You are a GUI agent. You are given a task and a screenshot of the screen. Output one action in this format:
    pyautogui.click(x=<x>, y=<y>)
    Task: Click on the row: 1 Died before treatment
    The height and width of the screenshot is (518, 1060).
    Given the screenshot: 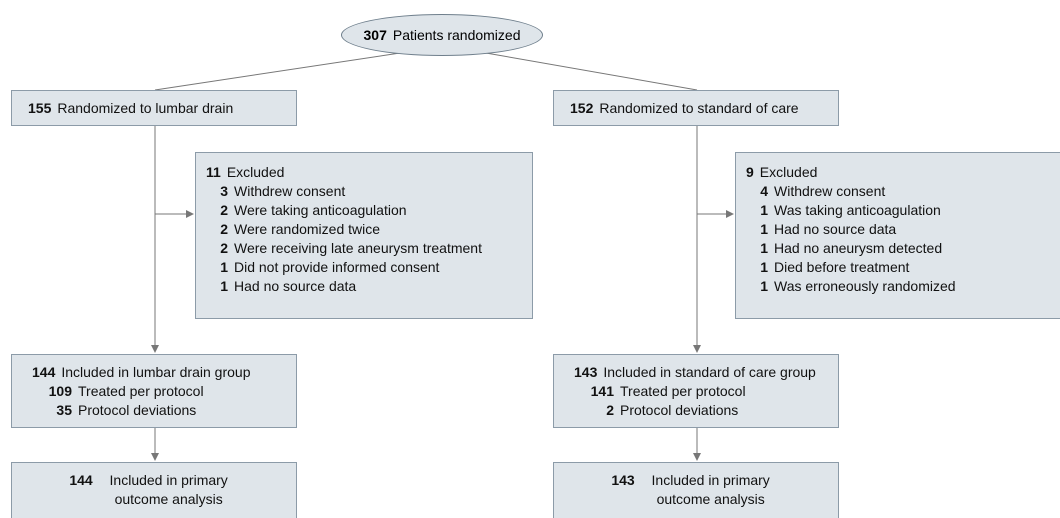 What is the action you would take?
    pyautogui.click(x=908, y=267)
    